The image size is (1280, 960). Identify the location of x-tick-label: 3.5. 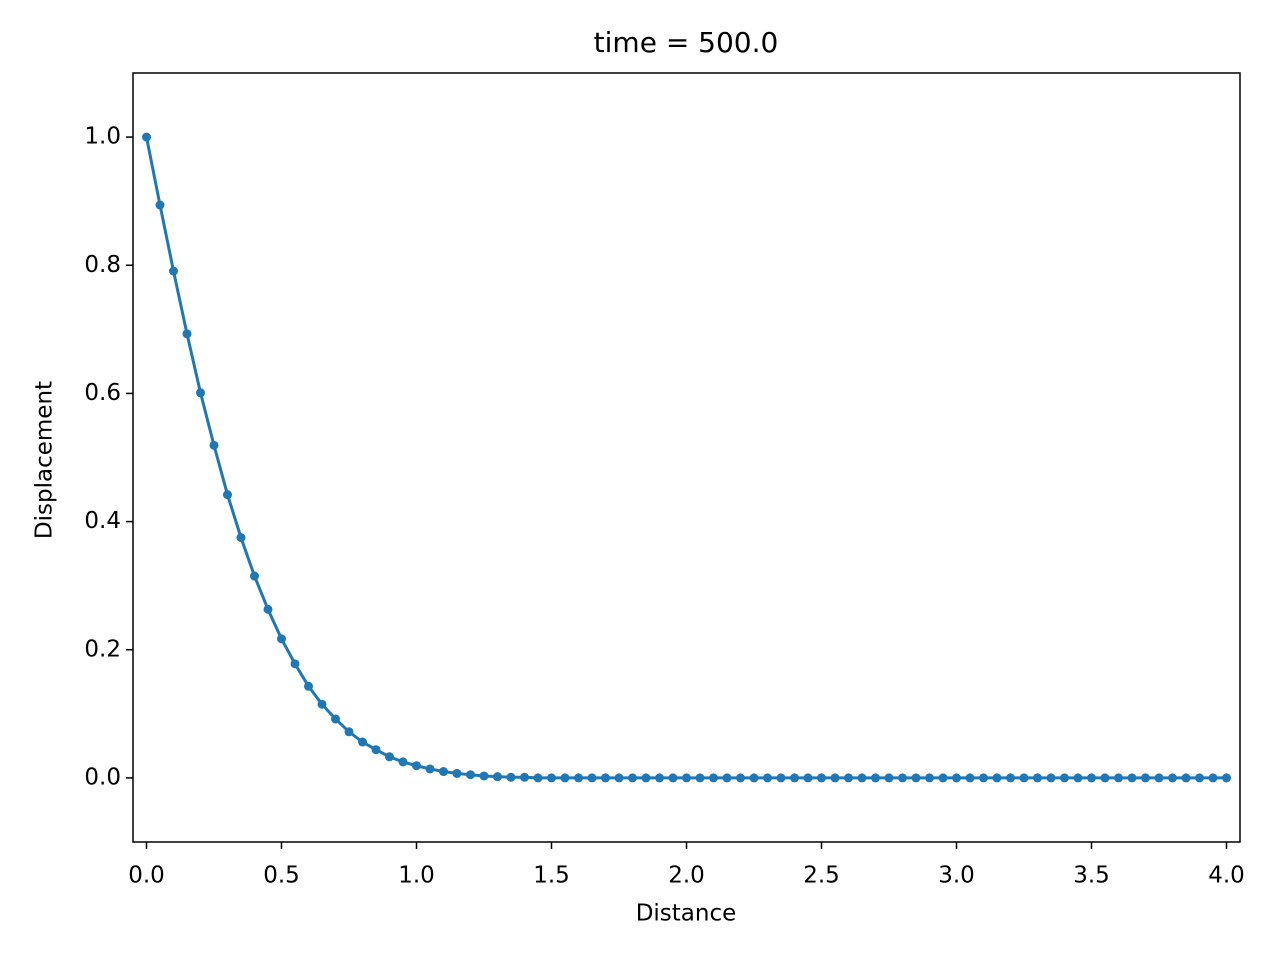
(1091, 876).